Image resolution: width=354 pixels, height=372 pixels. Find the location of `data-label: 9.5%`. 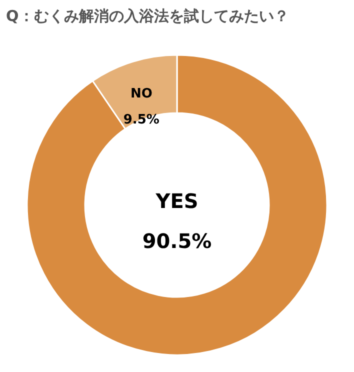

data-label: 9.5% is located at coordinates (141, 120).